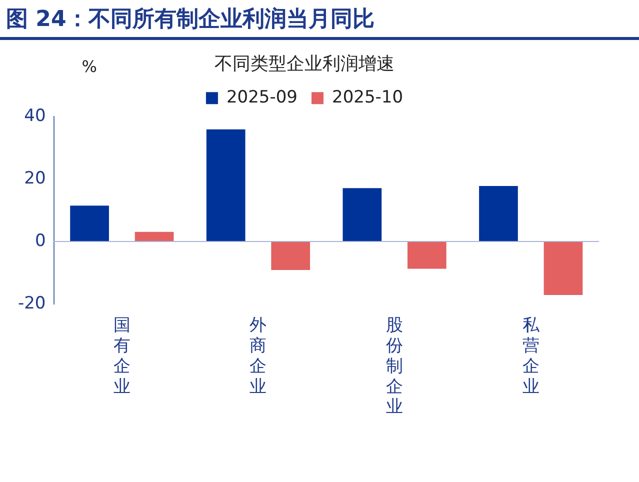 The image size is (639, 482). I want to click on y-tick-label: 0, so click(40, 240).